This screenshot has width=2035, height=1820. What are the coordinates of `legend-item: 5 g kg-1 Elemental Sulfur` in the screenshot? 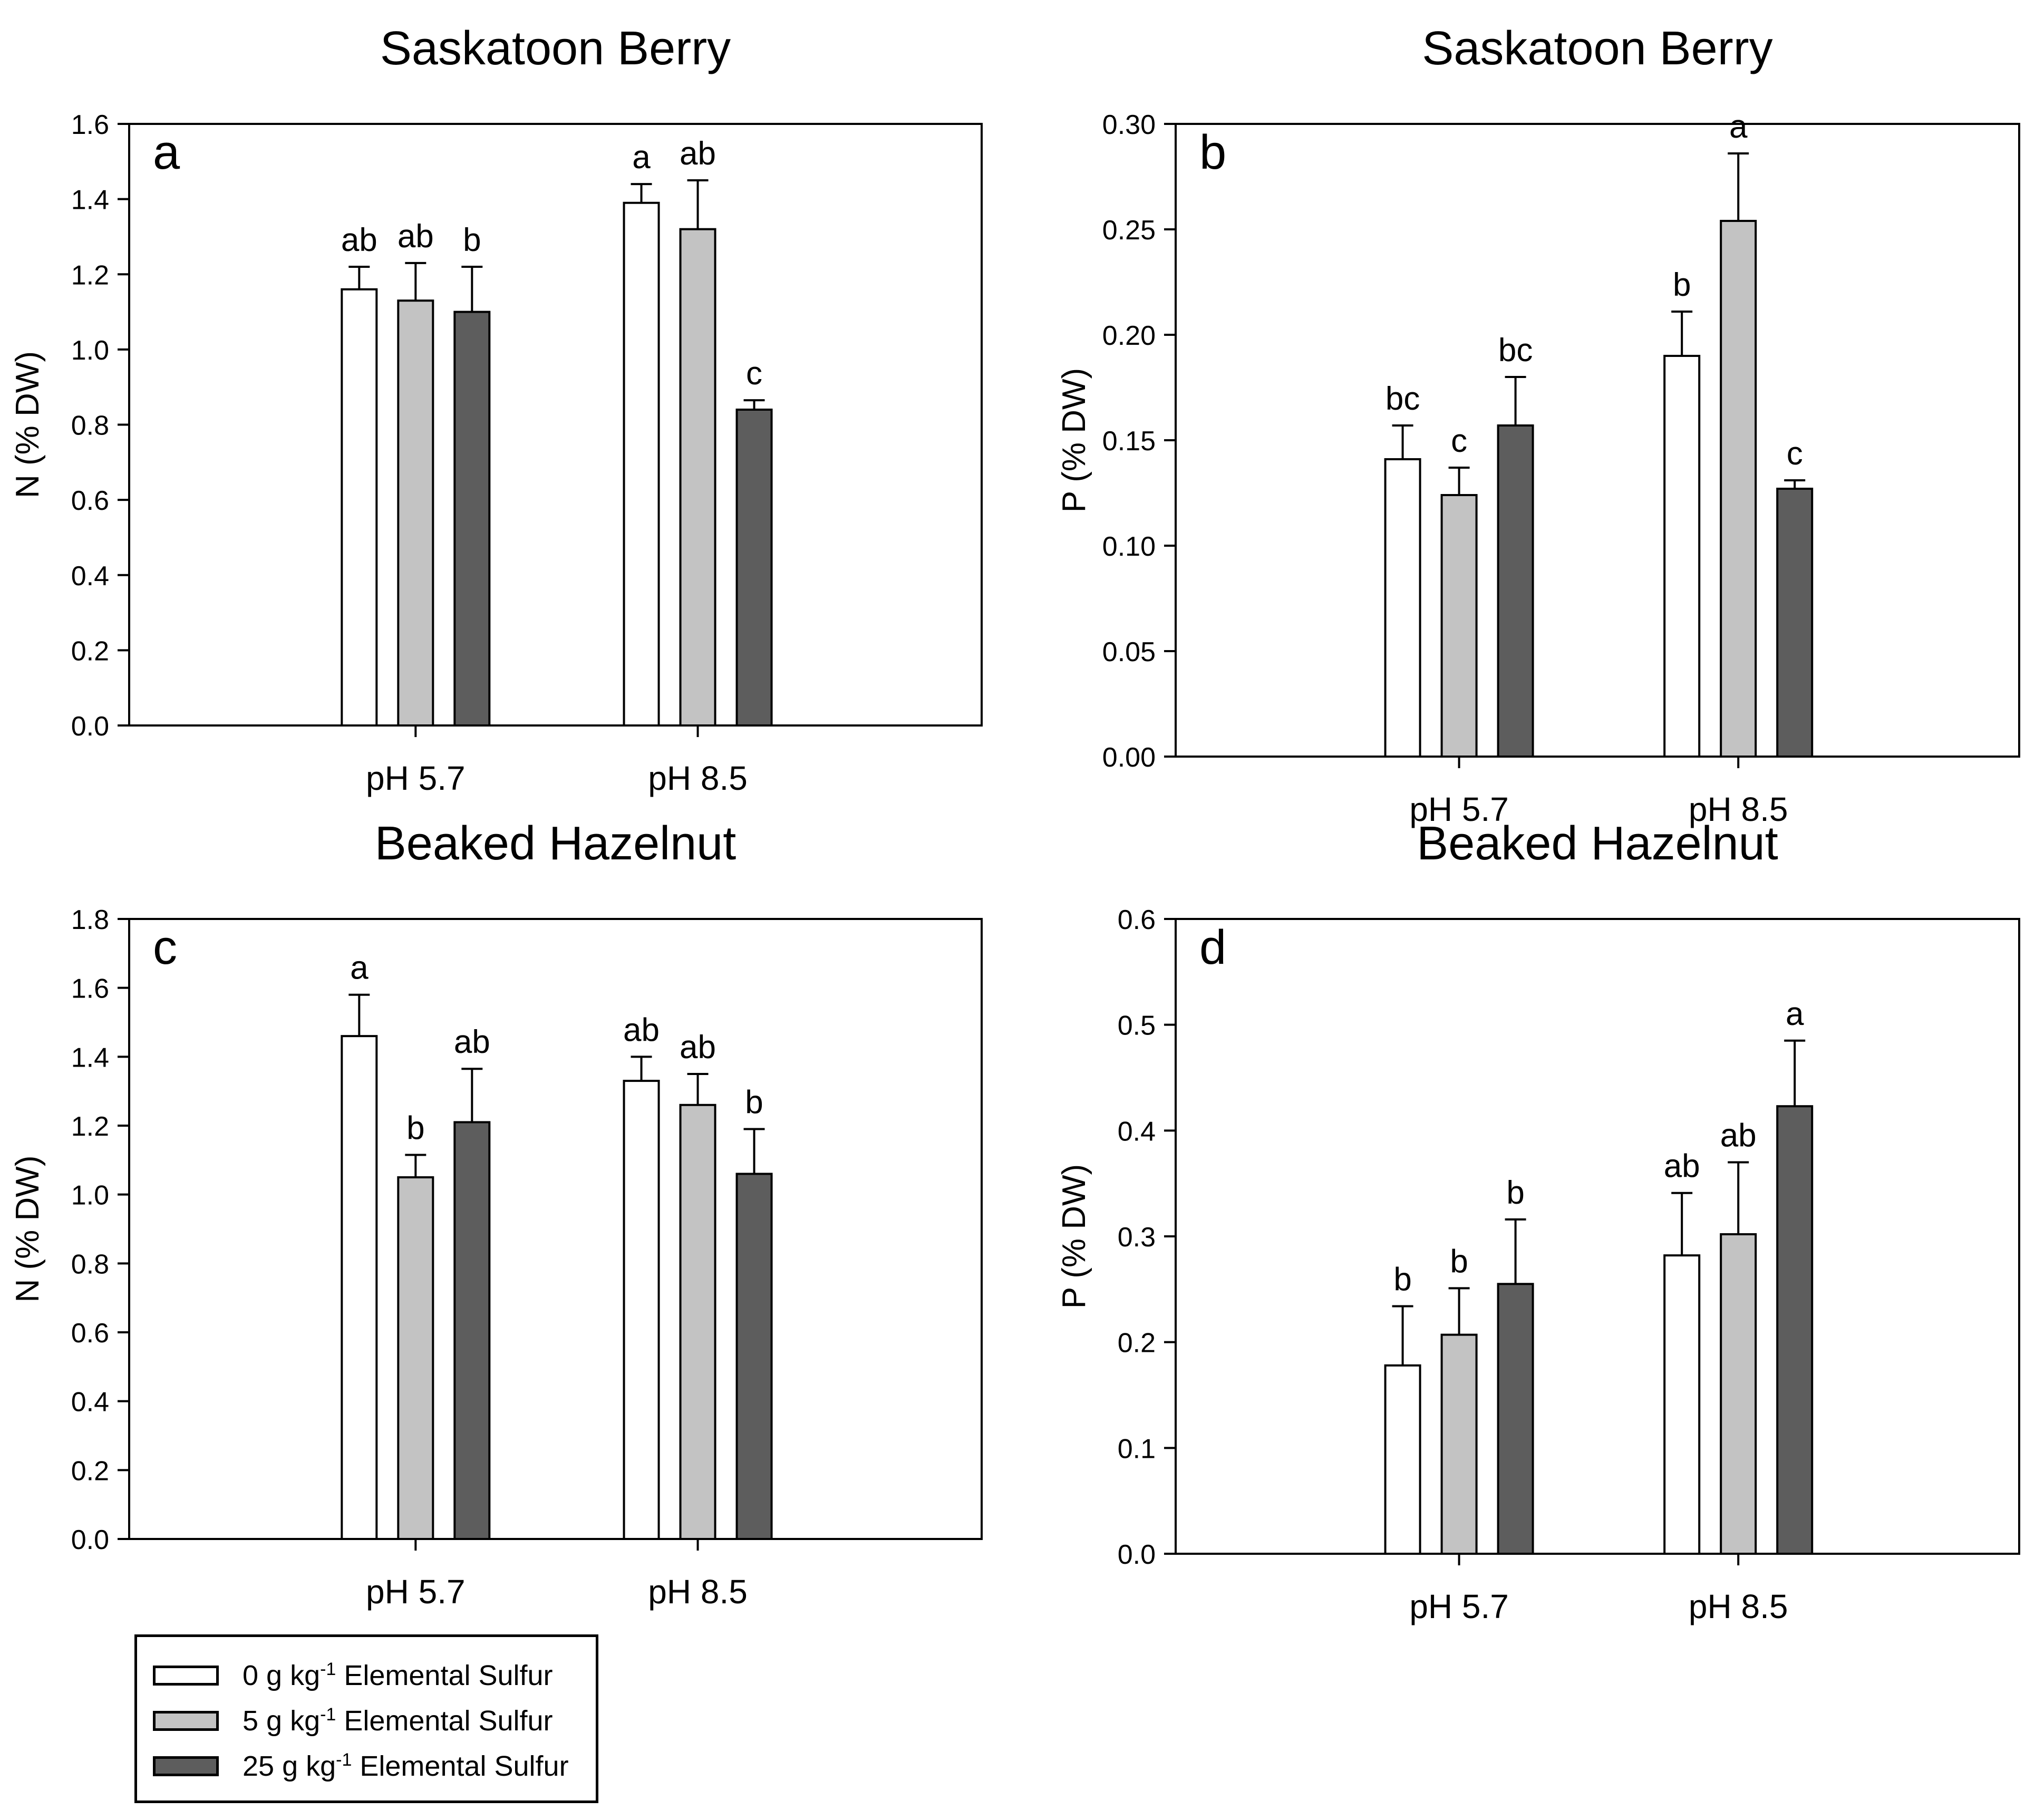 It's located at (366, 1721).